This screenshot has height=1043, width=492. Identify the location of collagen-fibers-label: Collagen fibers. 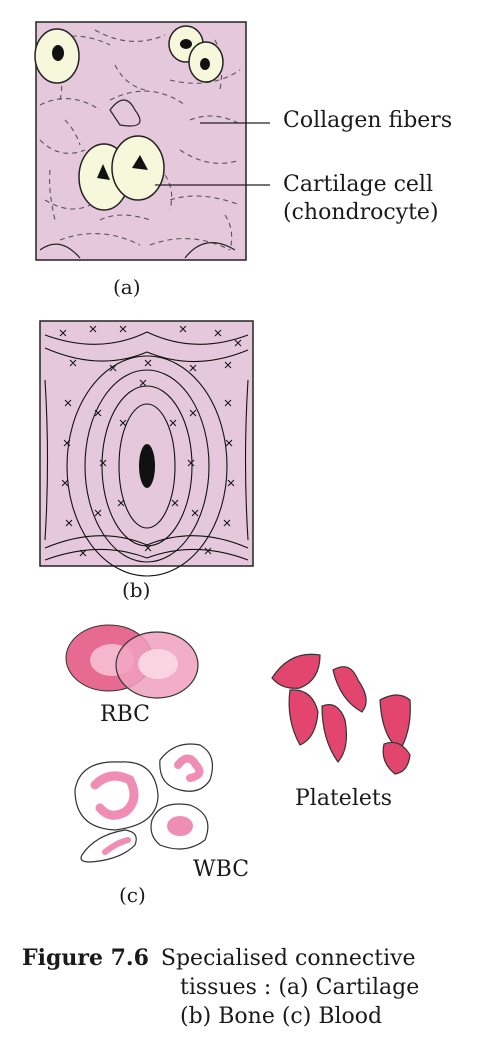
(368, 120).